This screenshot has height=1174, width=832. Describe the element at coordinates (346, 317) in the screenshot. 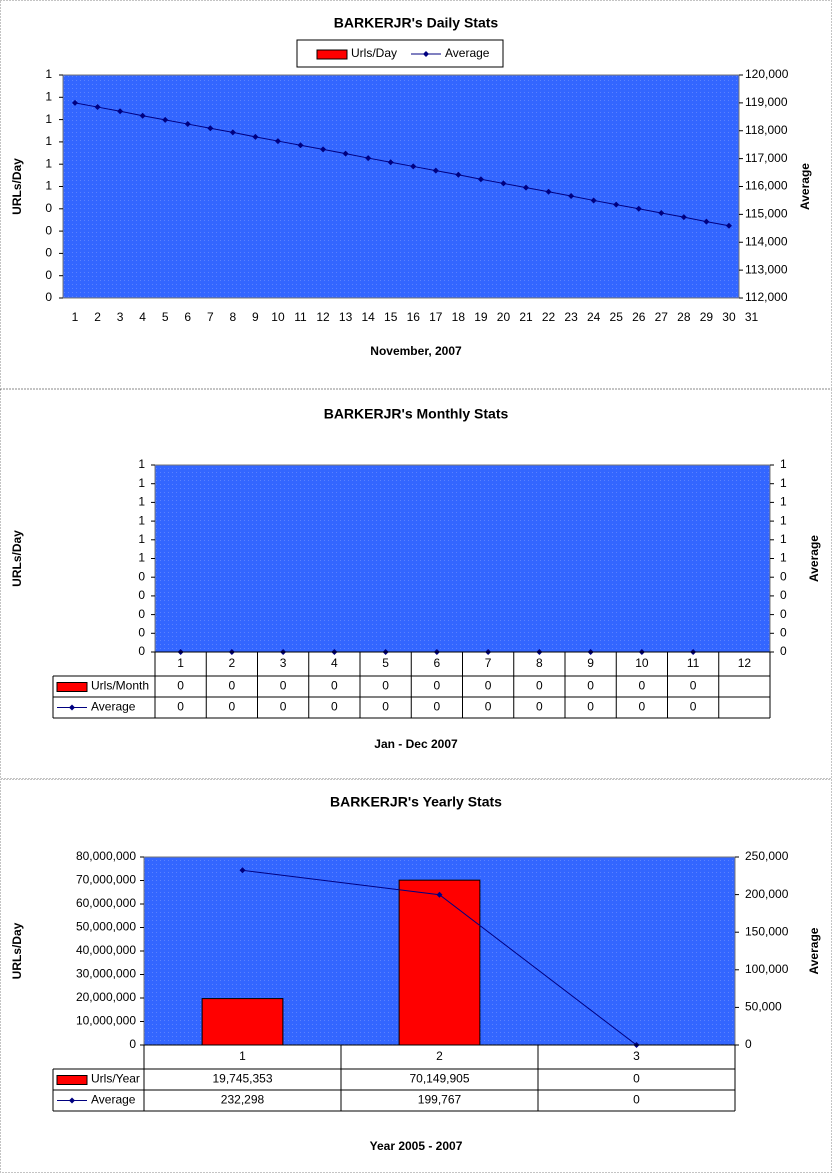

I see `x-tick-label: 13` at that location.